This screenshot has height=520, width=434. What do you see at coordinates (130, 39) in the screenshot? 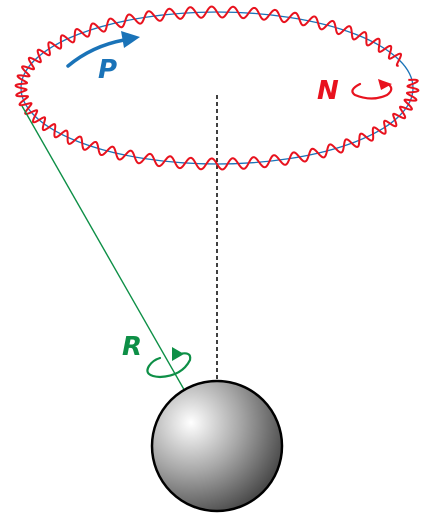
I see `precession-arrow-head` at bounding box center [130, 39].